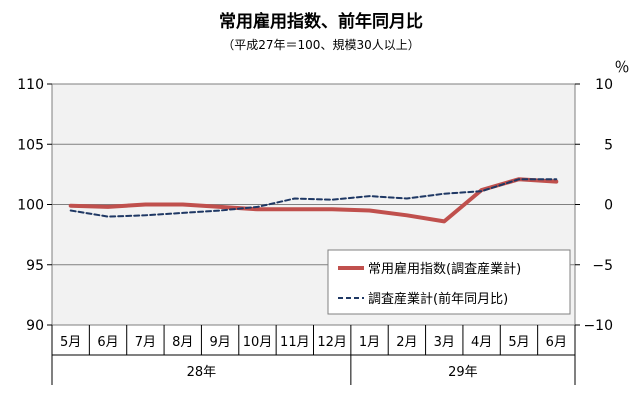  What do you see at coordinates (182, 342) in the screenshot?
I see `x-tick-label: 8月` at bounding box center [182, 342].